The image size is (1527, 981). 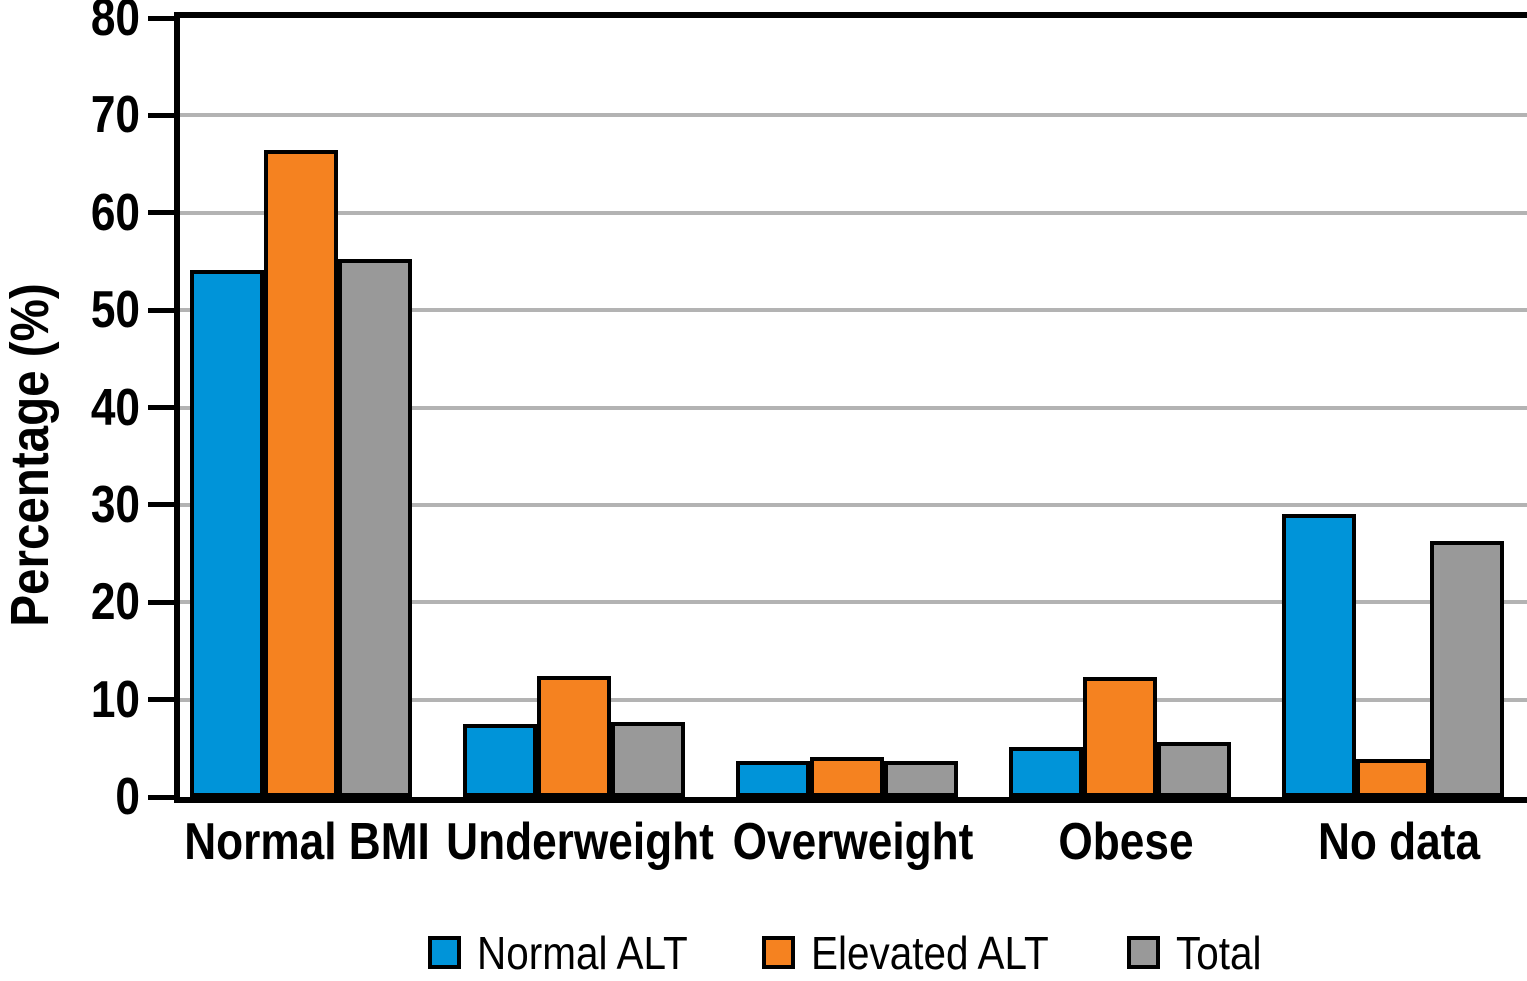 What do you see at coordinates (127, 797) in the screenshot?
I see `y-tick-label-0: 0` at bounding box center [127, 797].